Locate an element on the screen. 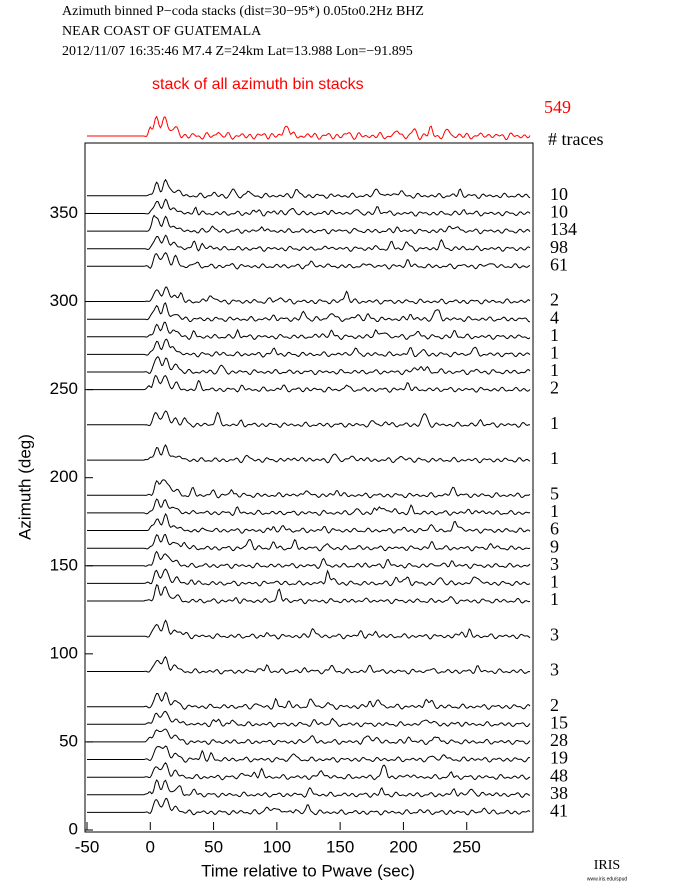 The width and height of the screenshot is (695, 896). y-tick-label: 200 is located at coordinates (64, 476).